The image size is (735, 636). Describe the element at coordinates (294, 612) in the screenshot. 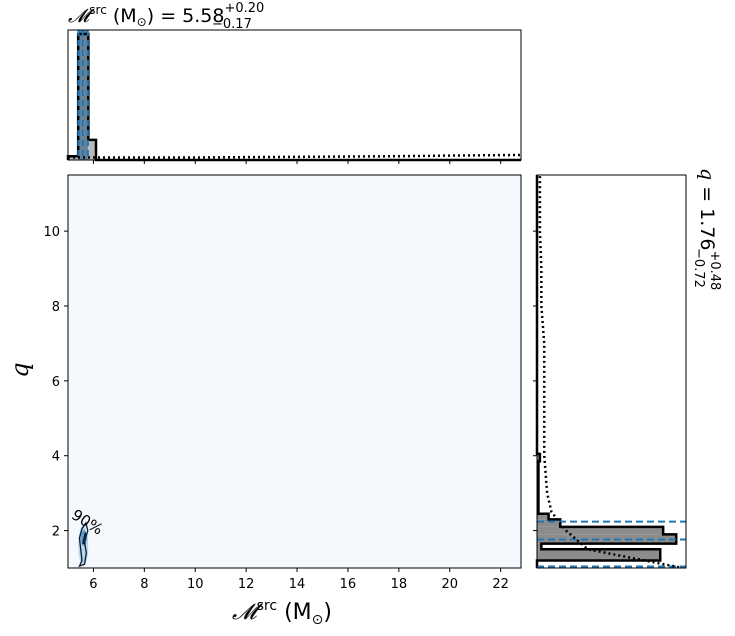

I see `xlabel-unit-prefix: (M` at that location.